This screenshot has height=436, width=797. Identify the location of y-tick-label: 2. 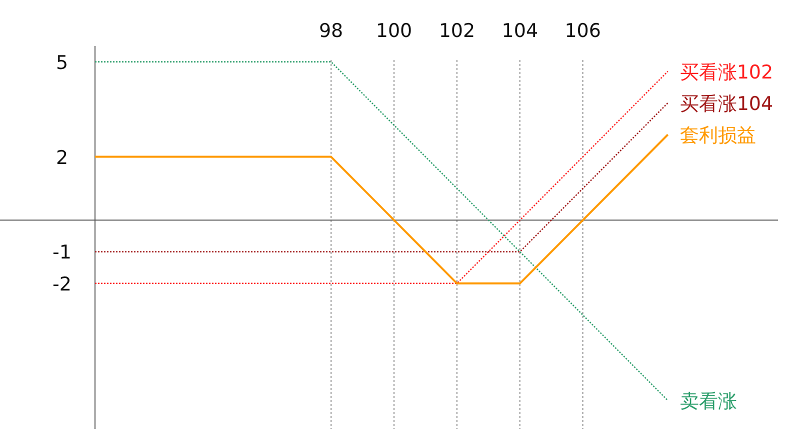
(62, 157).